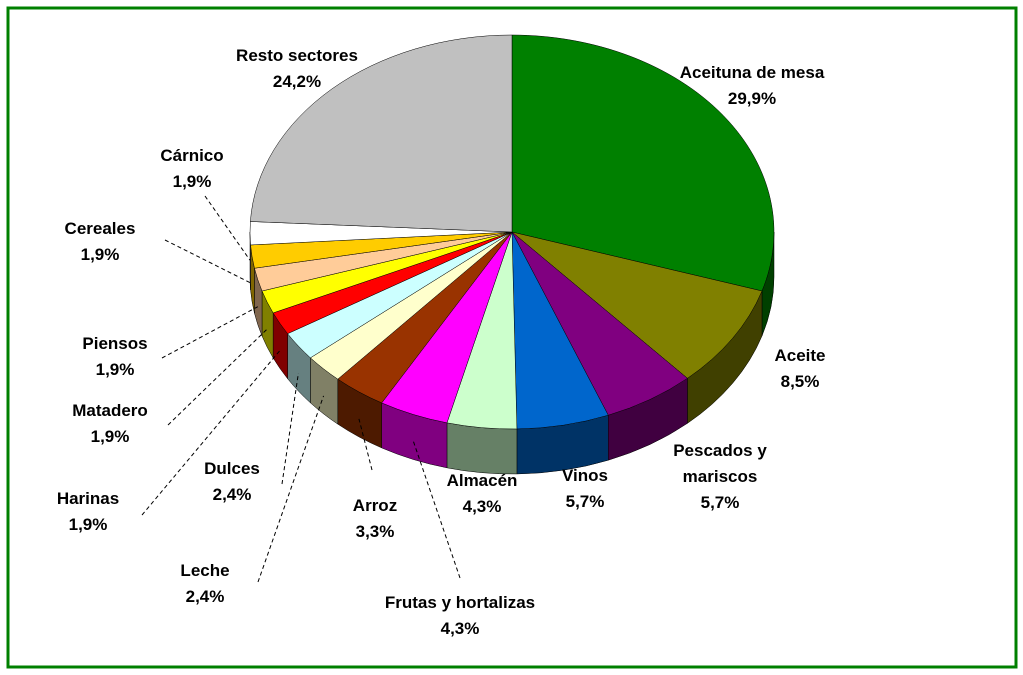 This screenshot has height=675, width=1023. What do you see at coordinates (204, 584) in the screenshot?
I see `data-label: Leche 2,4%` at bounding box center [204, 584].